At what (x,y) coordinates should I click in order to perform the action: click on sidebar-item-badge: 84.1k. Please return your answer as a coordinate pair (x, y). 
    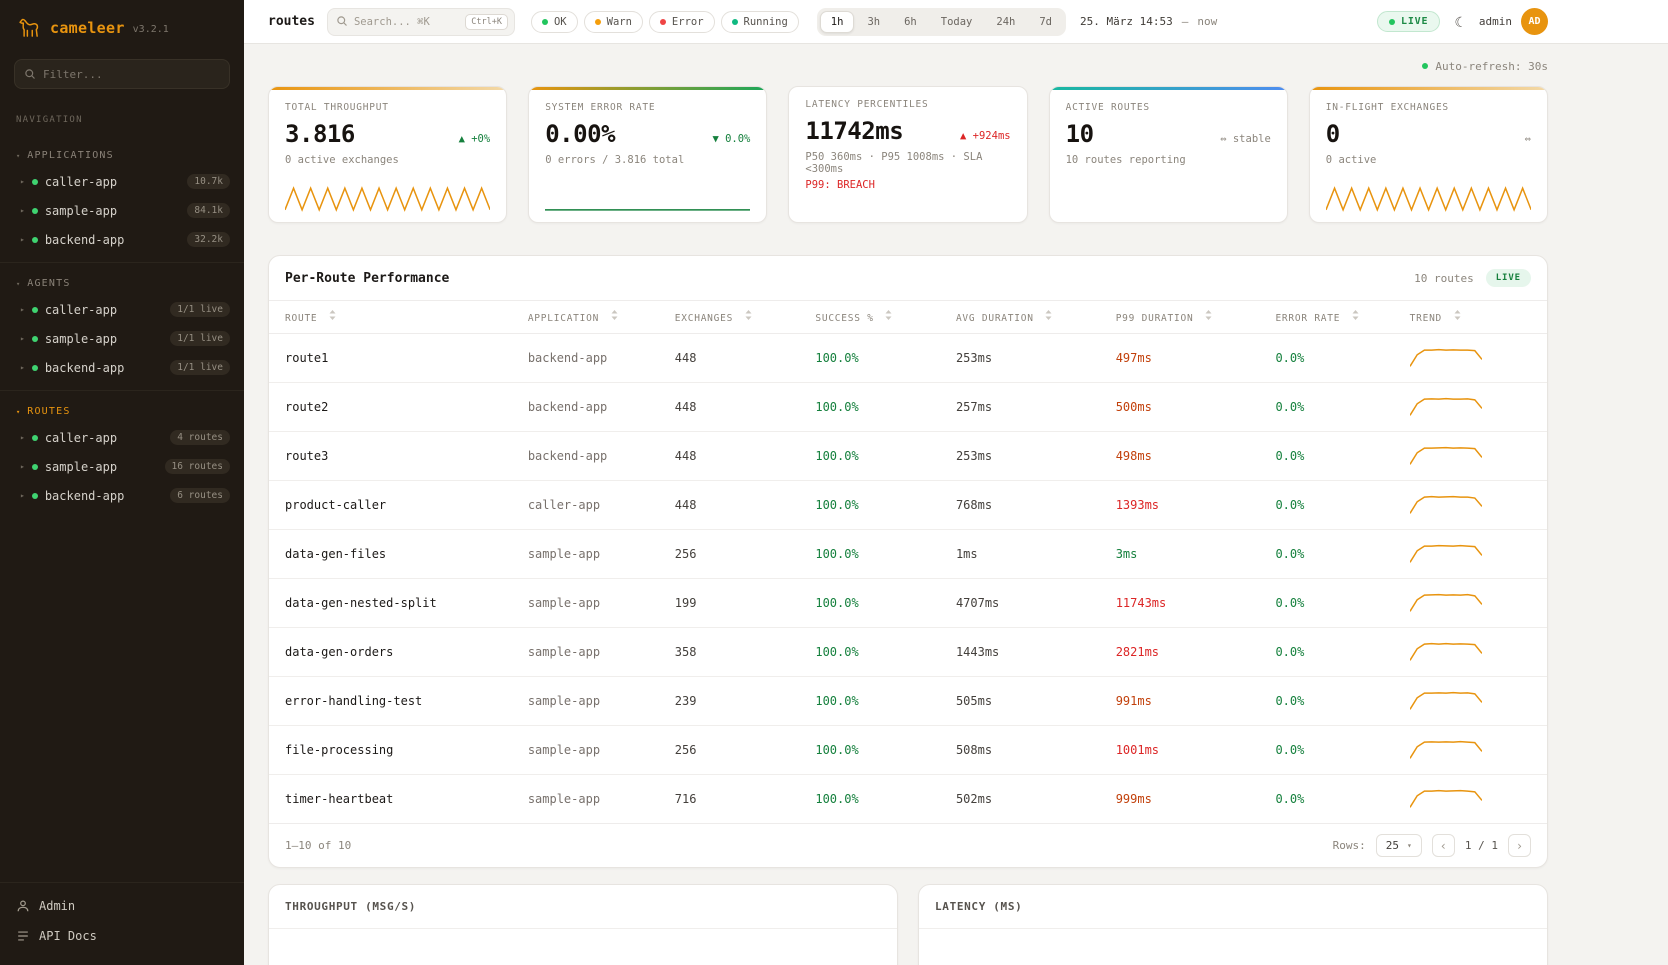
    Looking at the image, I should click on (208, 210).